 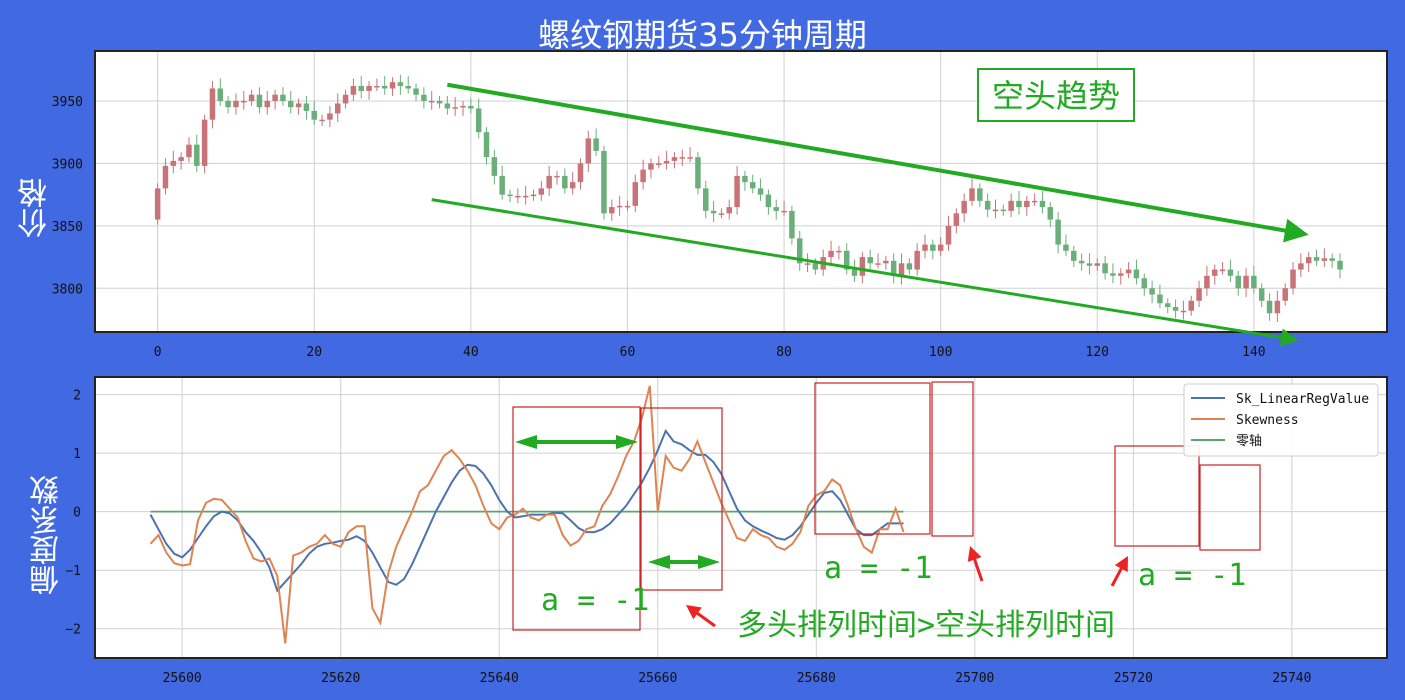 I want to click on skew-x-tick-label: 25600, so click(x=182, y=678).